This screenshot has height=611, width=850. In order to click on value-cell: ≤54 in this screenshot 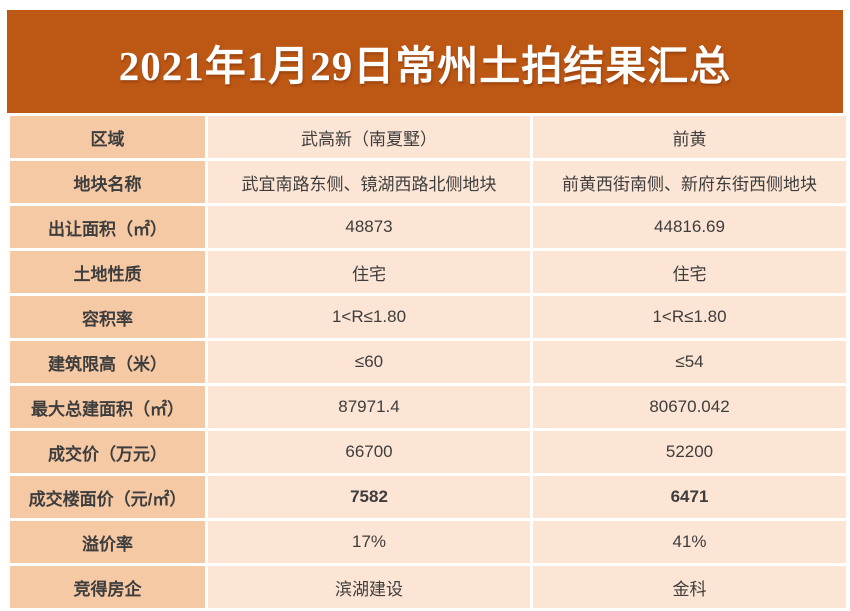, I will do `click(689, 362)`.